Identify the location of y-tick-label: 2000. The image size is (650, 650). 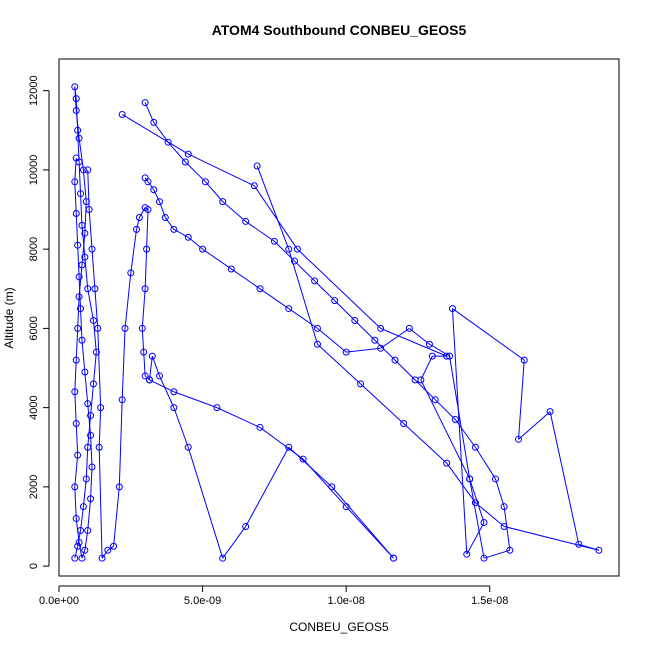
(34, 487).